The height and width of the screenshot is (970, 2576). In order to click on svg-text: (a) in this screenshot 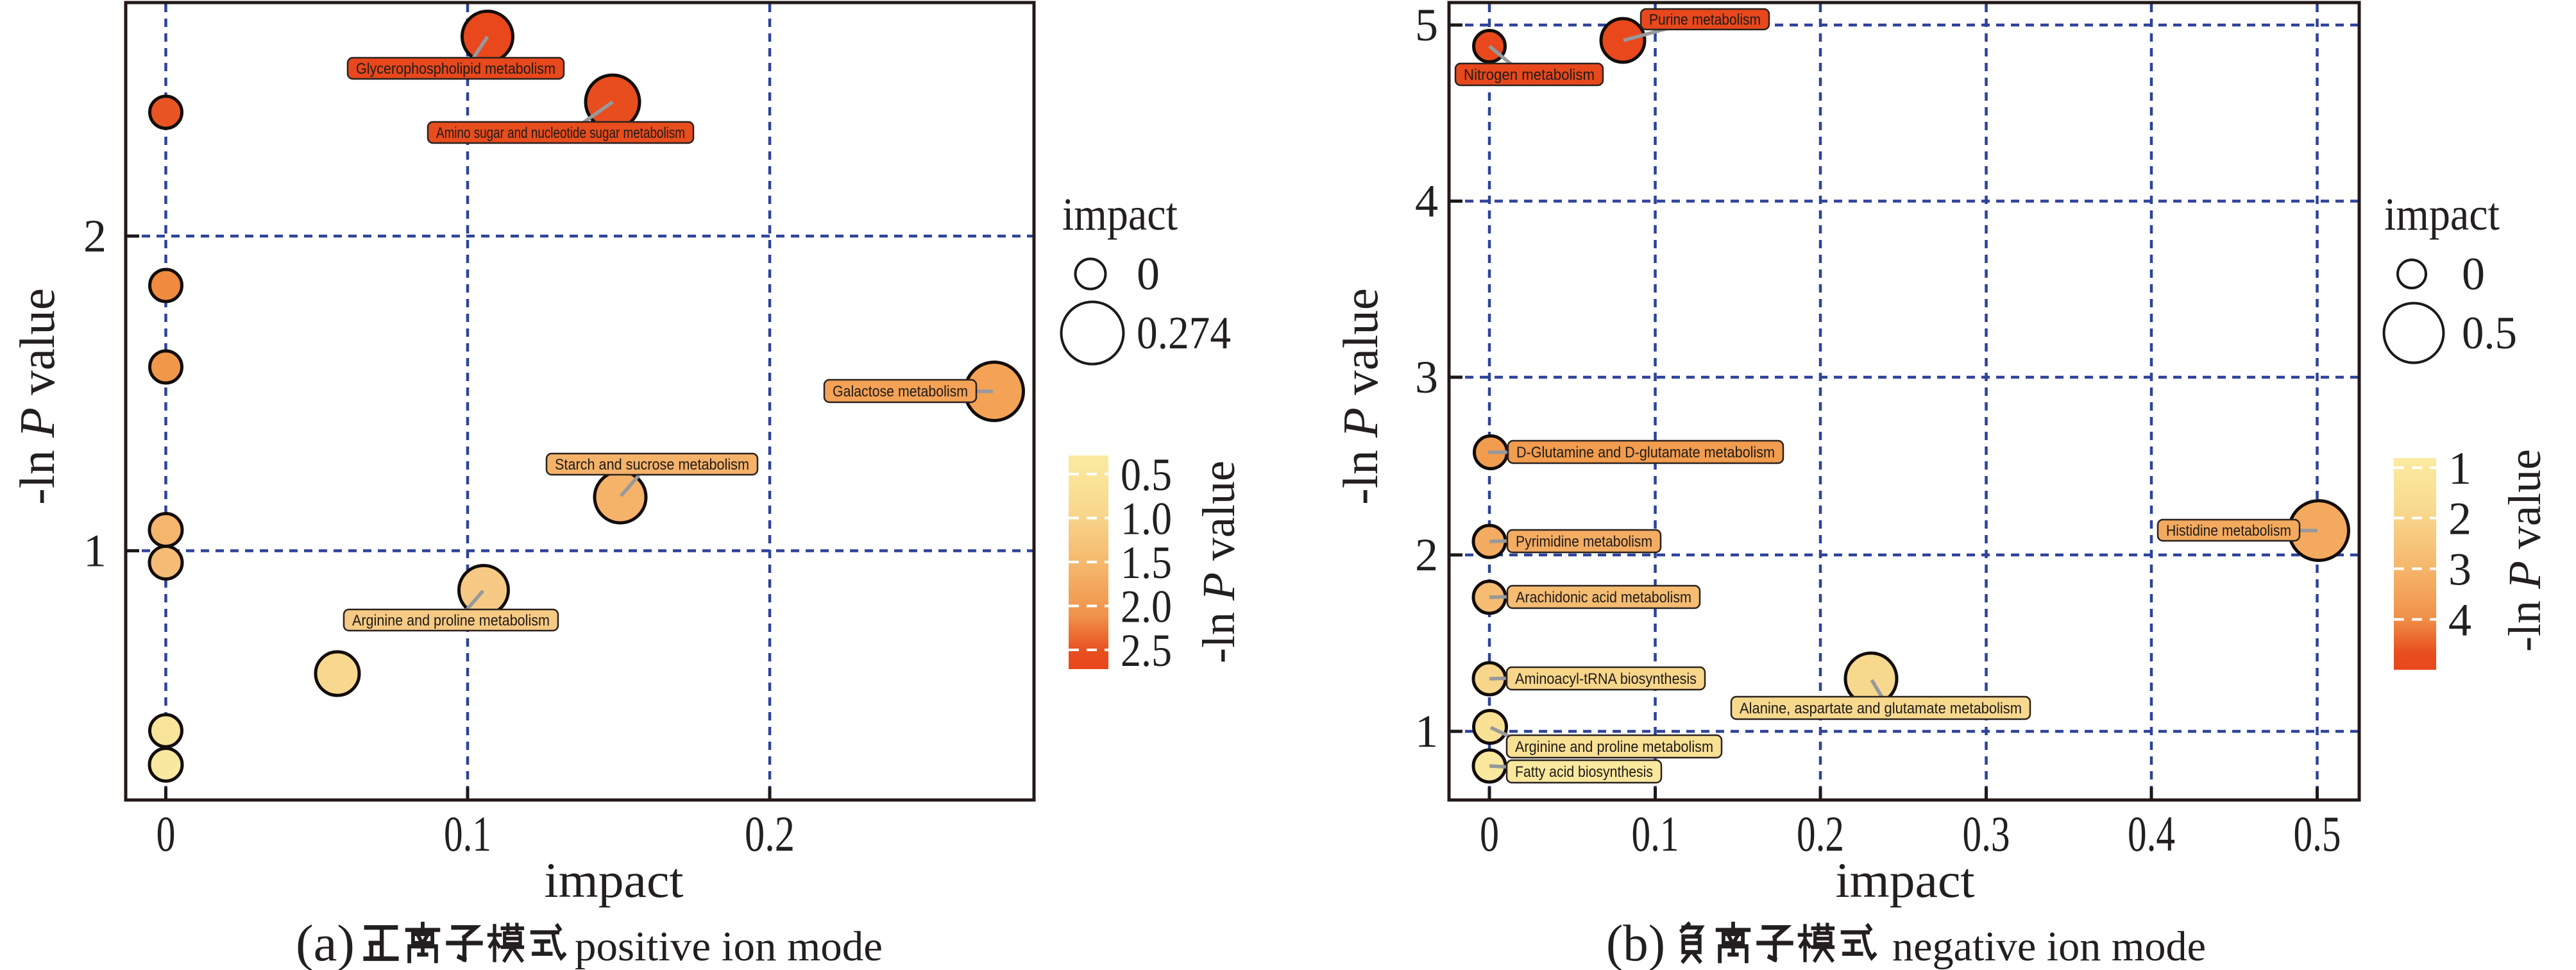, I will do `click(325, 942)`.